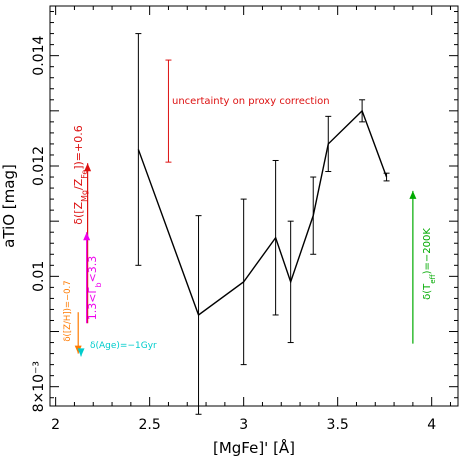 The height and width of the screenshot is (466, 463). What do you see at coordinates (413, 194) in the screenshot?
I see `arrow-teff-head` at bounding box center [413, 194].